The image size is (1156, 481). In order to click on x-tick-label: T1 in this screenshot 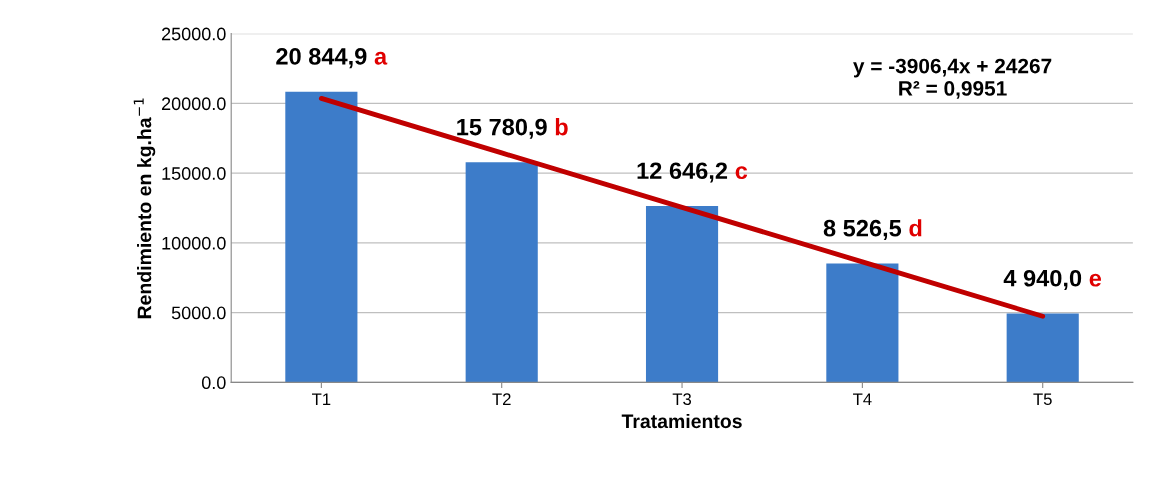, I will do `click(321, 399)`.